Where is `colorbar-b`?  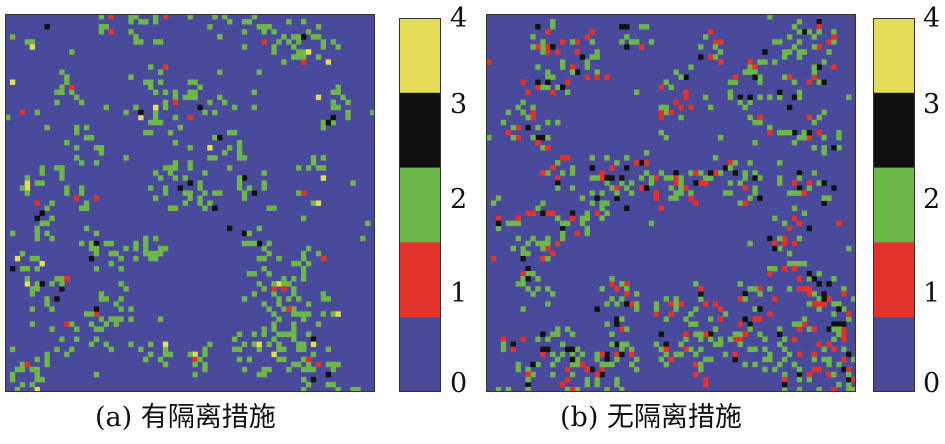
colorbar-b is located at coordinates (894, 205).